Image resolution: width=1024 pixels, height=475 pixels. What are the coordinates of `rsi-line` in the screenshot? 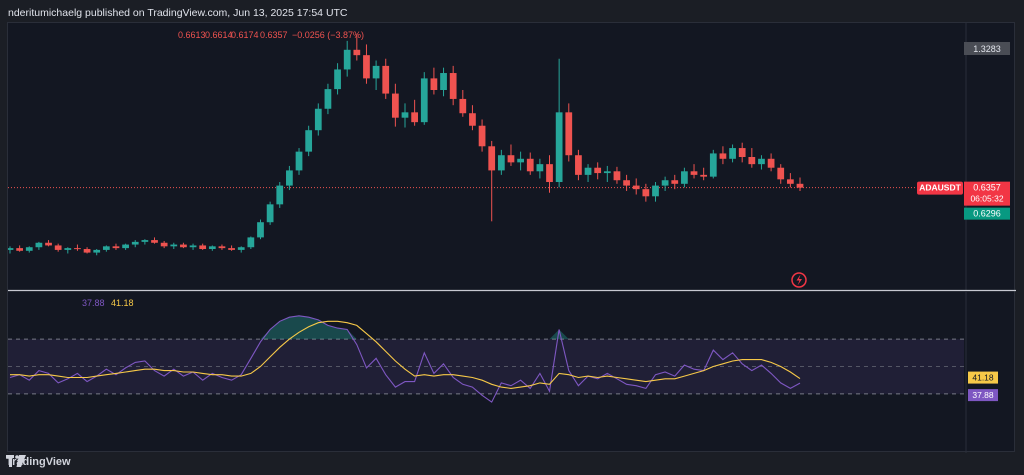 It's located at (405, 359).